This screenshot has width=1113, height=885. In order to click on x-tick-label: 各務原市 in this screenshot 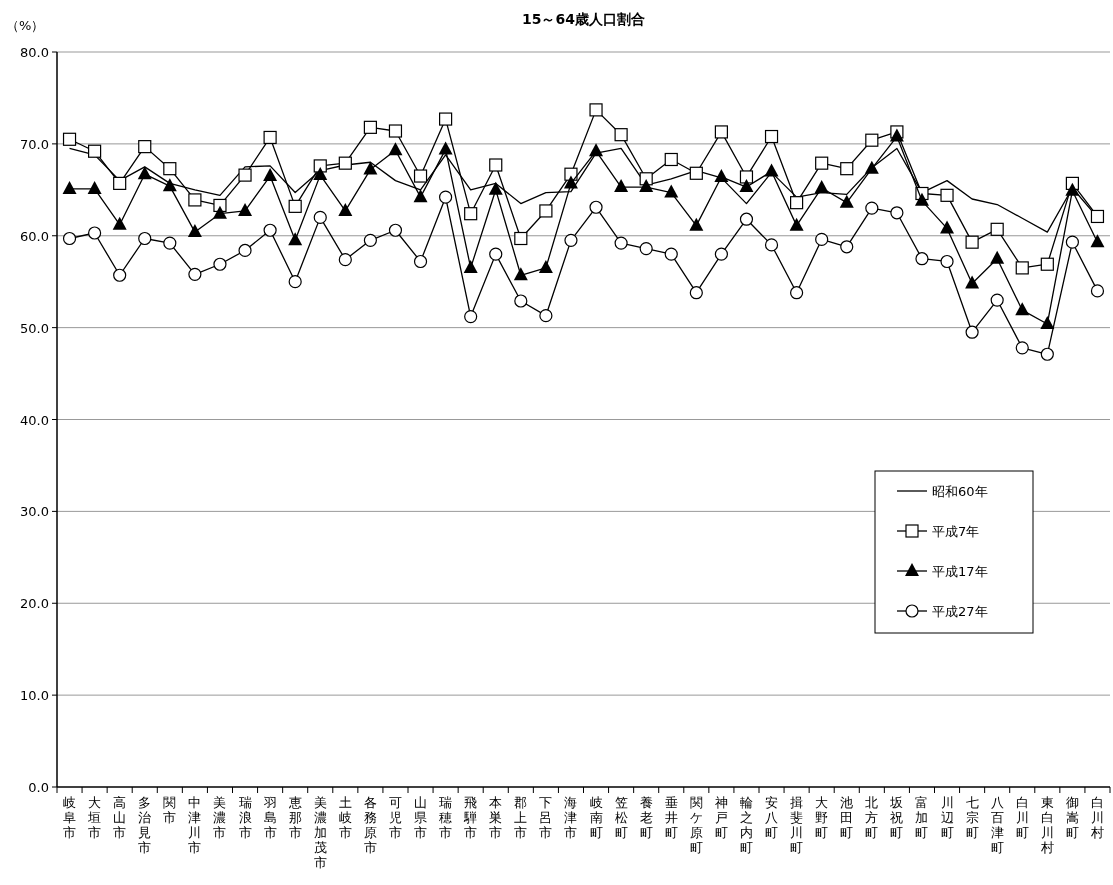, I will do `click(370, 825)`.